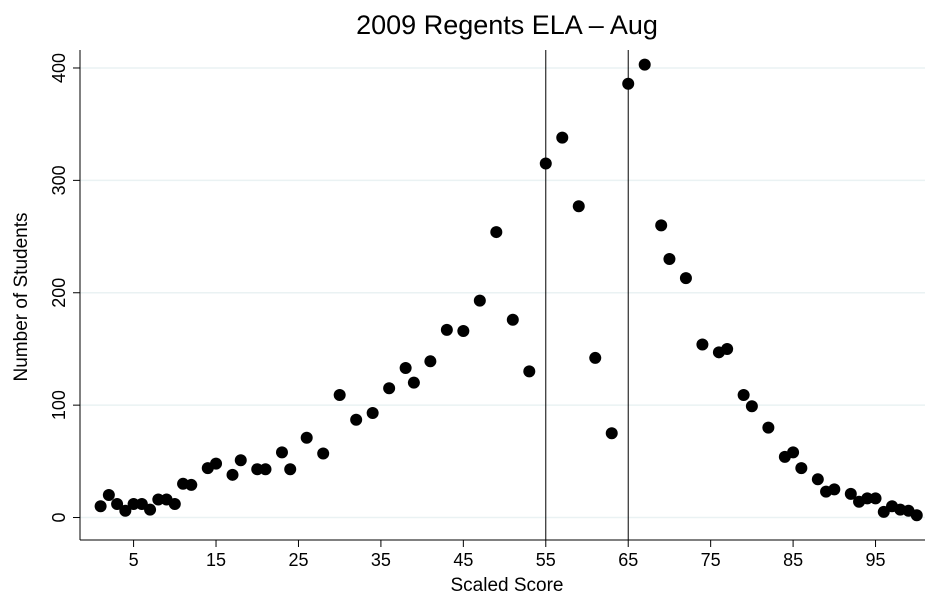 The width and height of the screenshot is (927, 601). Describe the element at coordinates (546, 560) in the screenshot. I see `x-tick-label: 55` at that location.